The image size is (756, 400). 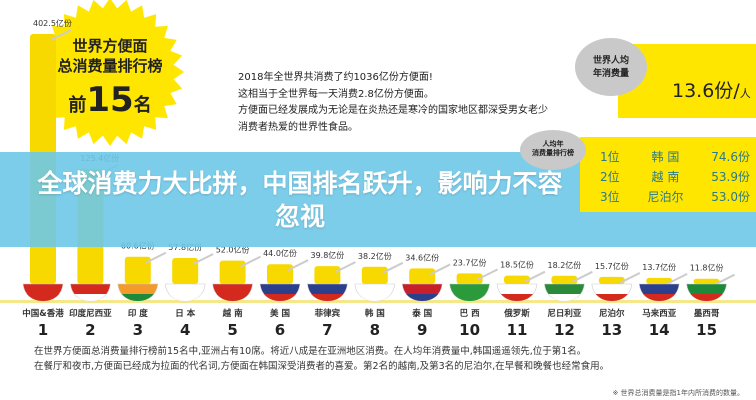 What do you see at coordinates (707, 268) in the screenshot?
I see `value-label: 11.8亿份` at bounding box center [707, 268].